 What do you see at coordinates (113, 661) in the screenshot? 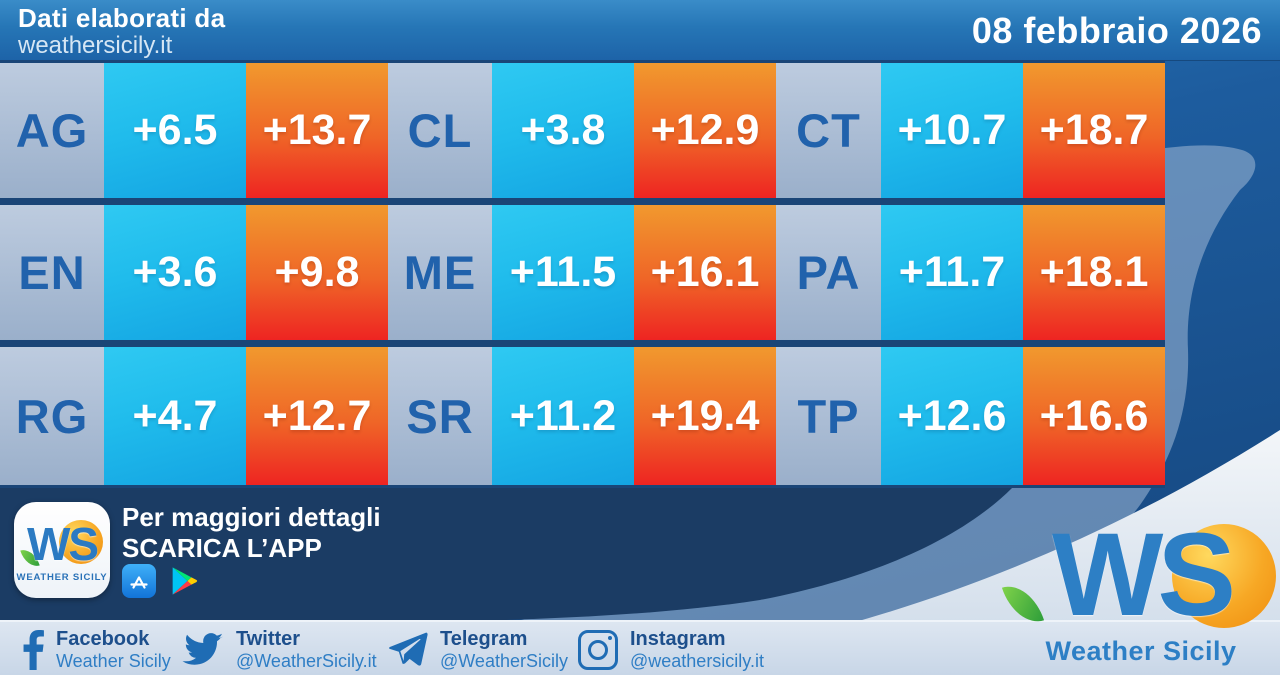
I see `social-handle: Weather Sicily` at bounding box center [113, 661].